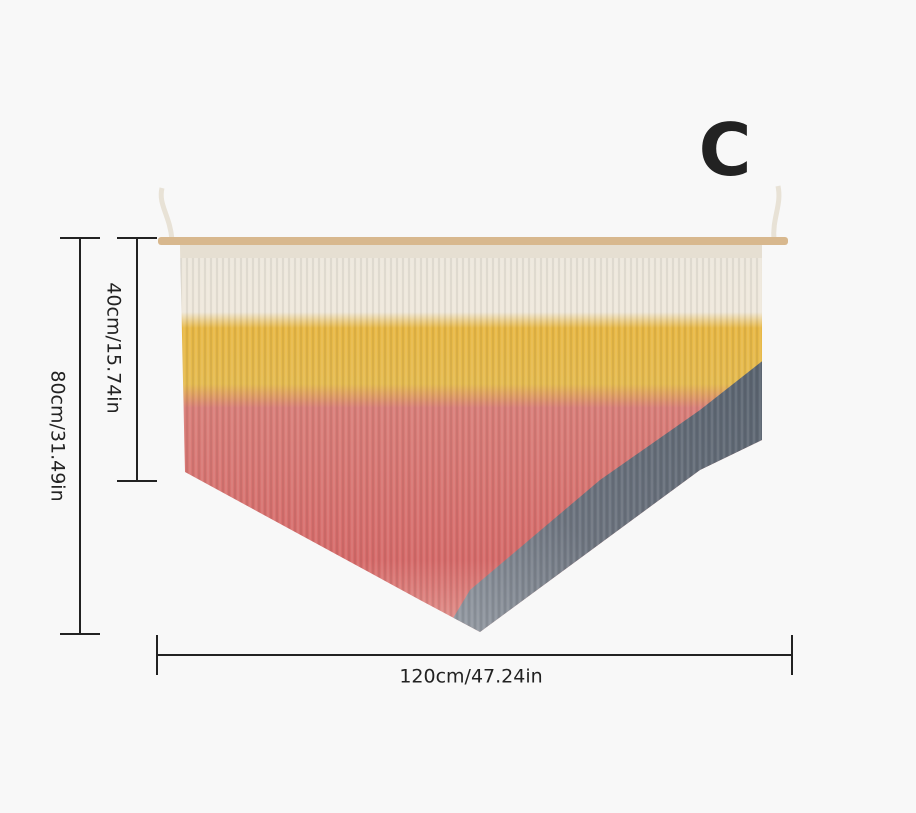 Image resolution: width=916 pixels, height=813 pixels. What do you see at coordinates (473, 241) in the screenshot?
I see `dowel` at bounding box center [473, 241].